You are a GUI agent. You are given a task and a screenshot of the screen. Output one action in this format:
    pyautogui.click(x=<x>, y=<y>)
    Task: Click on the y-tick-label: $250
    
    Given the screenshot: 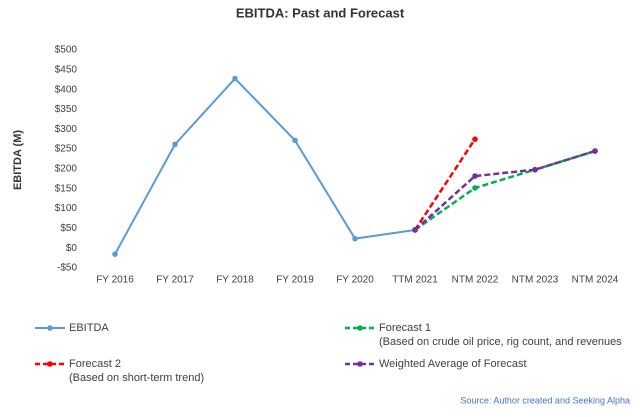 What is the action you would take?
    pyautogui.click(x=66, y=149)
    